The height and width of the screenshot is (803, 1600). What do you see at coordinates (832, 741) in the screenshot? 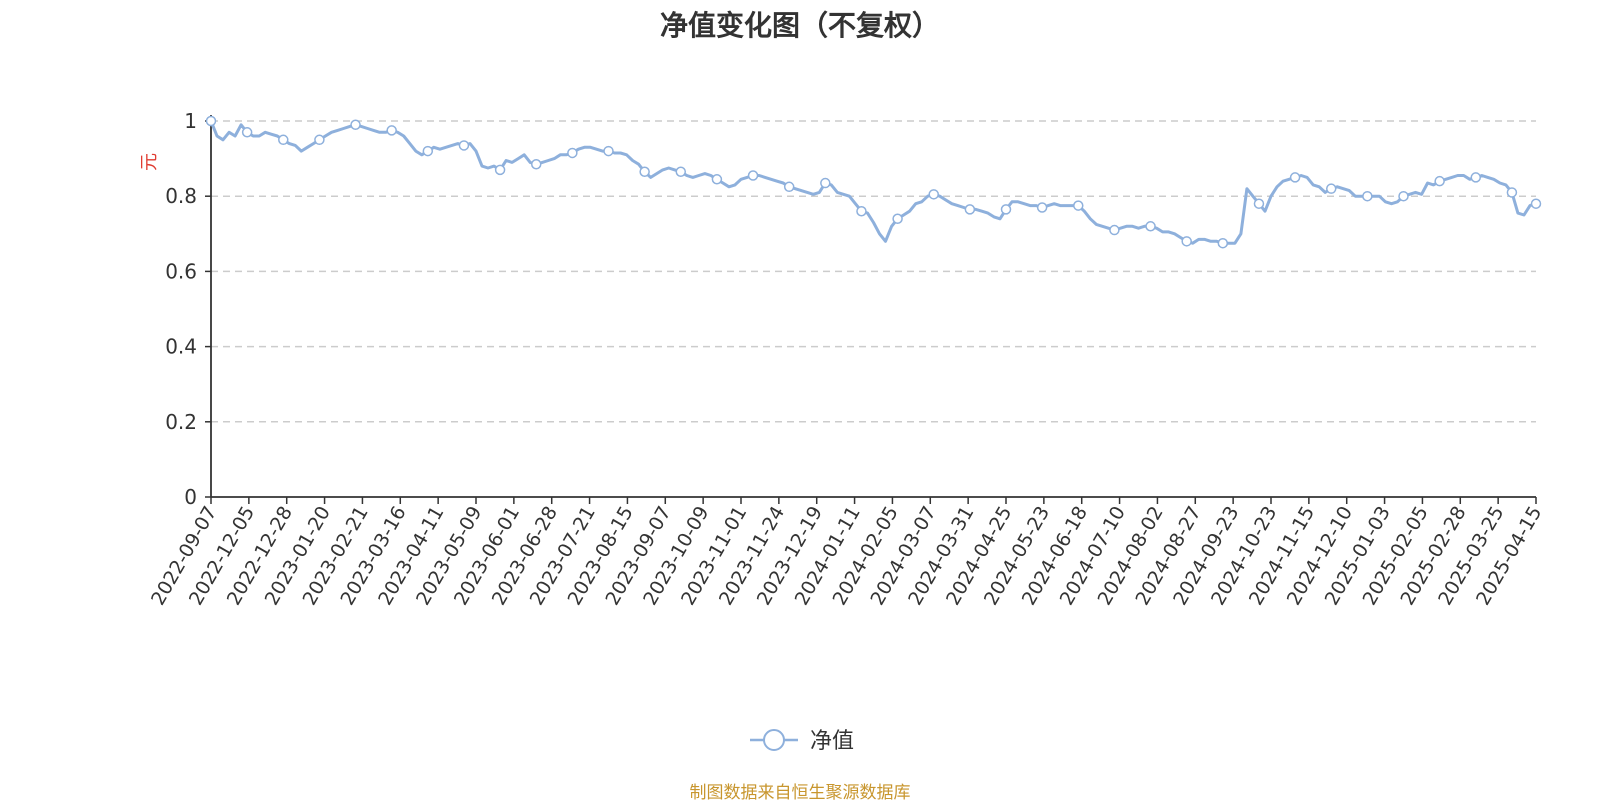
I see `legend-label: 净值` at bounding box center [832, 741].